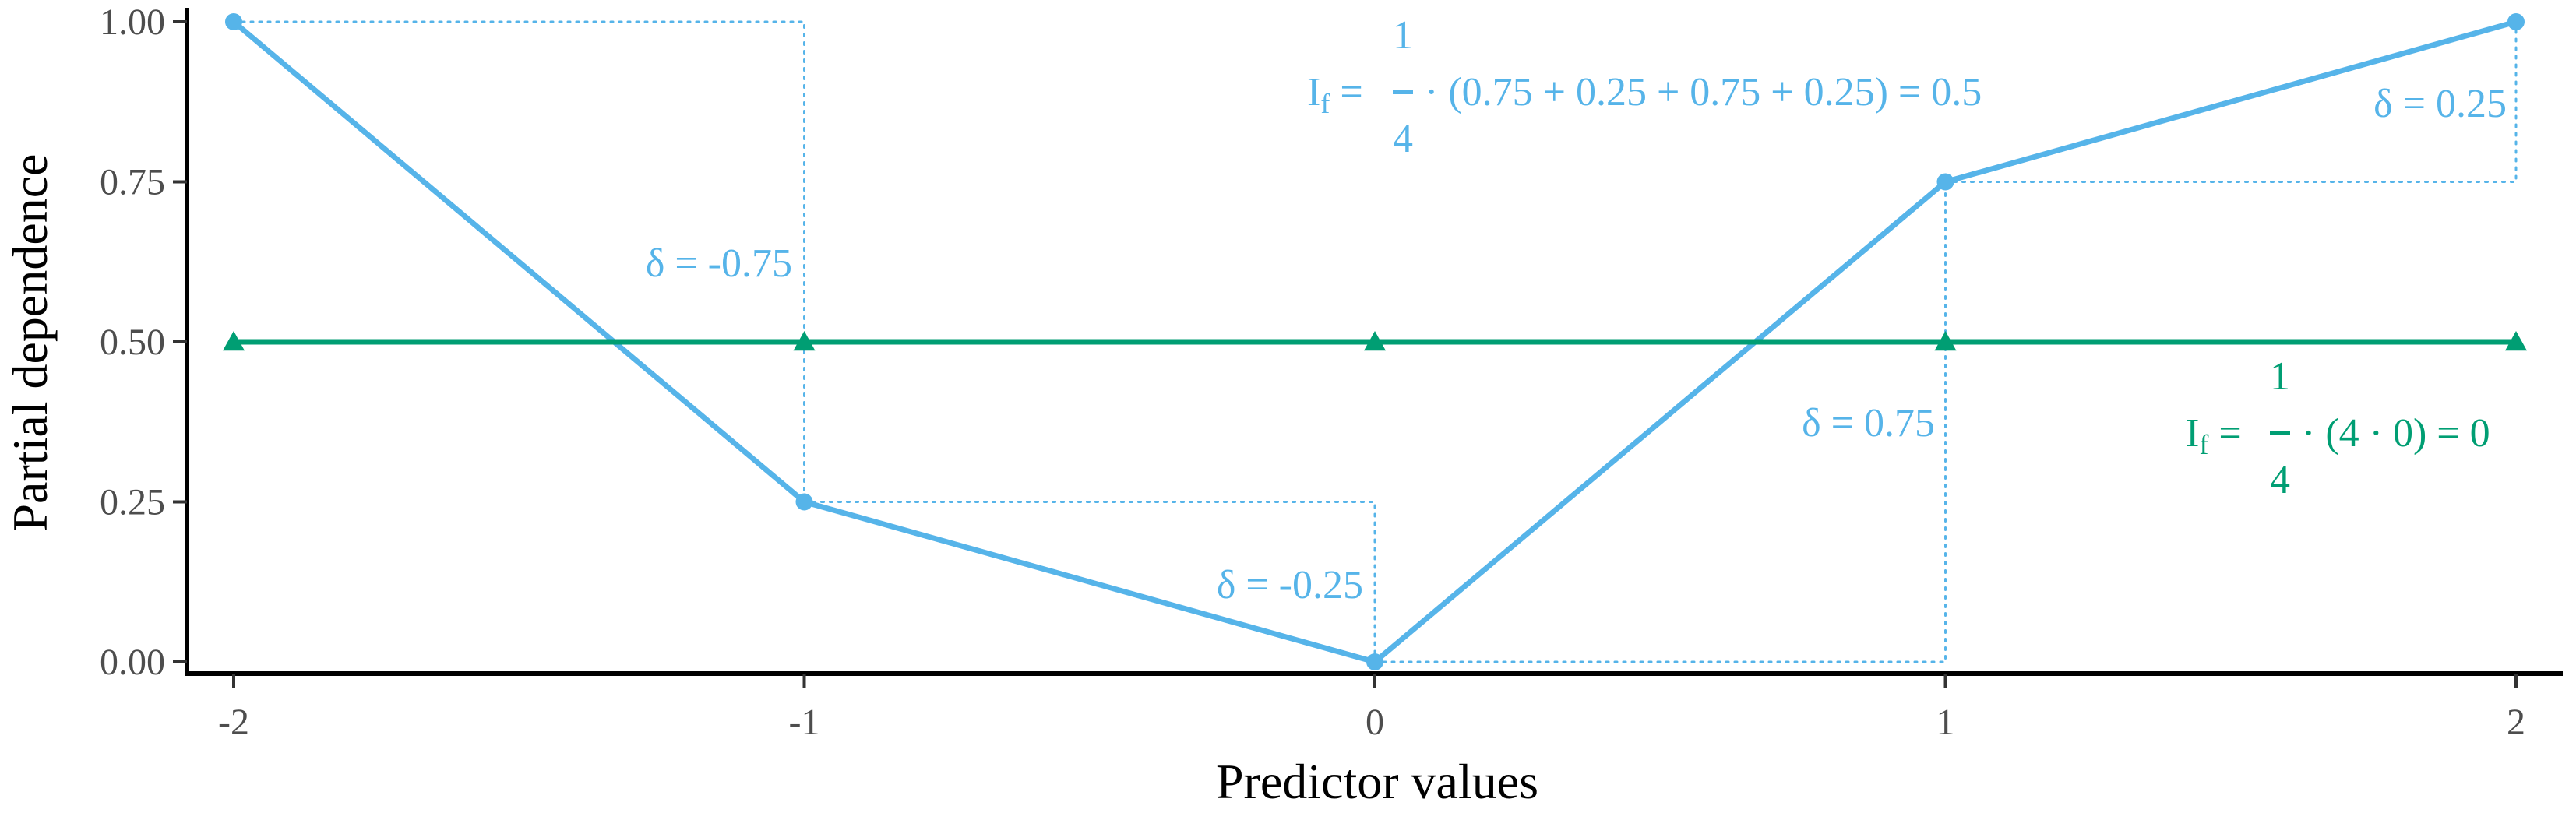  What do you see at coordinates (1290, 585) in the screenshot?
I see `delta-label: δ = -0.25` at bounding box center [1290, 585].